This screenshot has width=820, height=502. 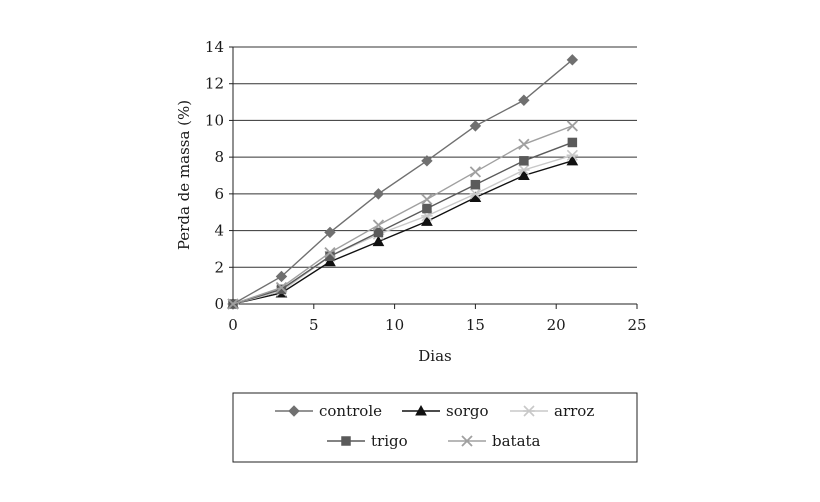 I want to click on y-tick-label: 4, so click(x=219, y=231).